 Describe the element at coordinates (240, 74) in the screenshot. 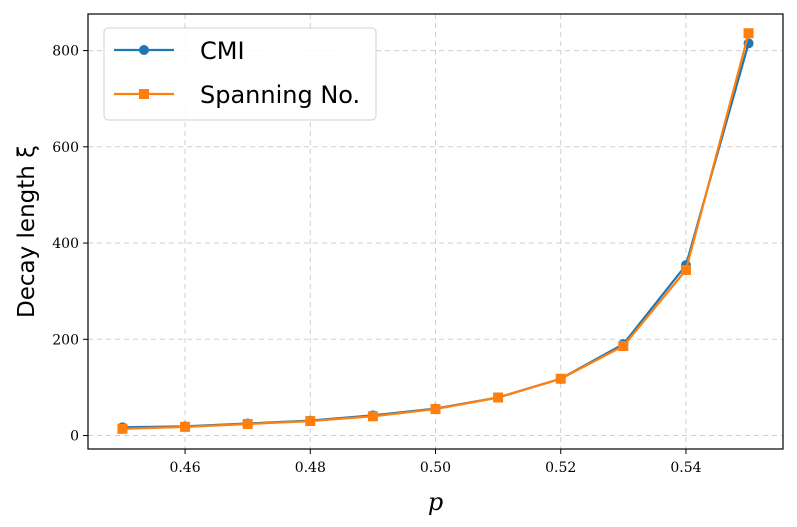

I see `legend: CMI Spanning No.` at that location.